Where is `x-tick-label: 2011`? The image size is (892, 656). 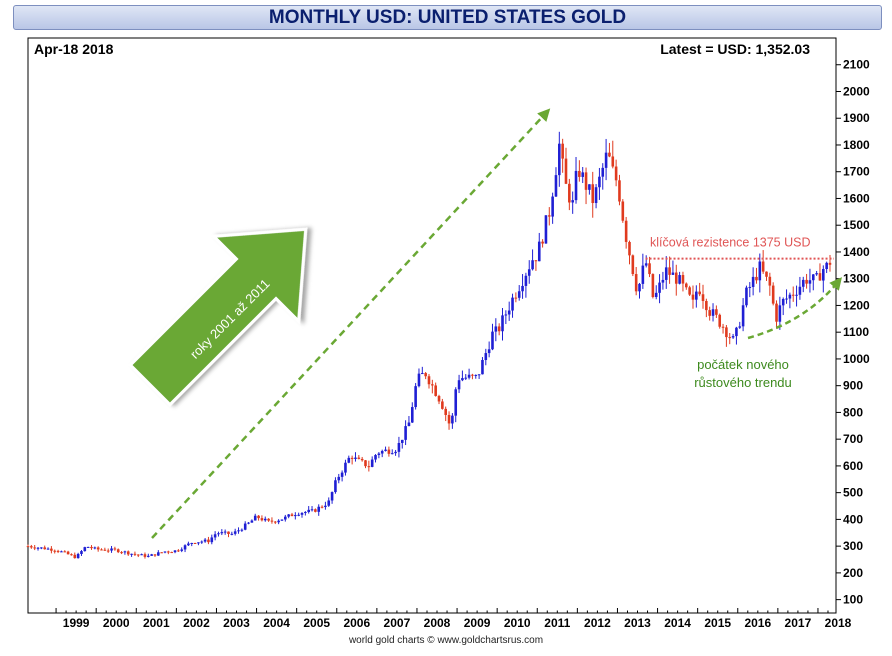
x-tick-label: 2011 is located at coordinates (557, 623).